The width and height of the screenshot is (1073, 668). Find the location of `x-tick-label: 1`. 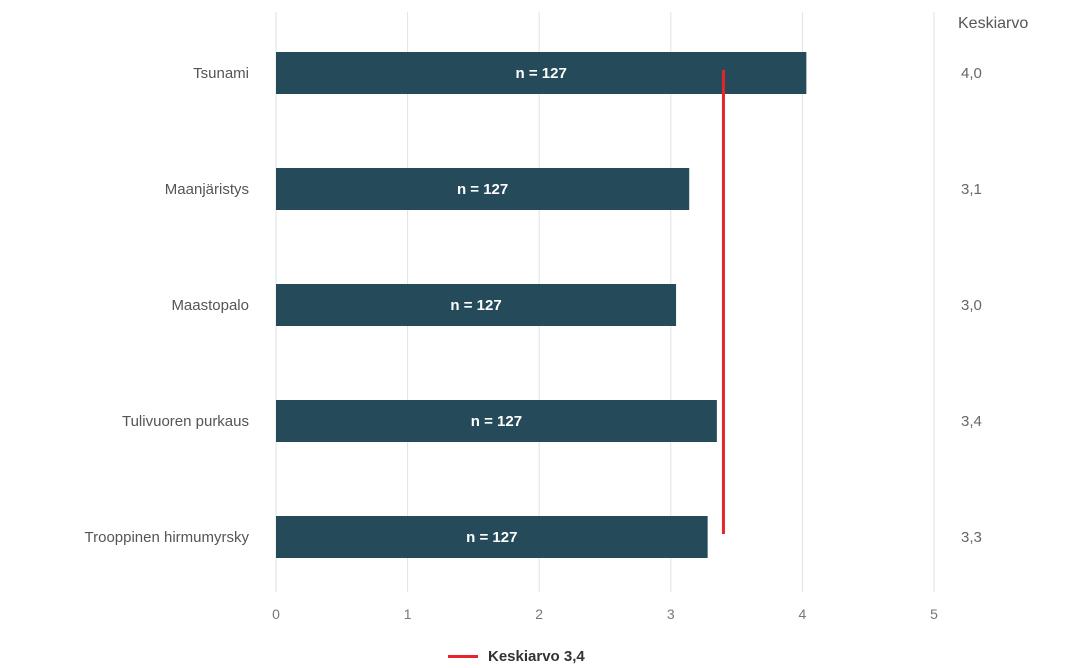

x-tick-label: 1 is located at coordinates (408, 614).